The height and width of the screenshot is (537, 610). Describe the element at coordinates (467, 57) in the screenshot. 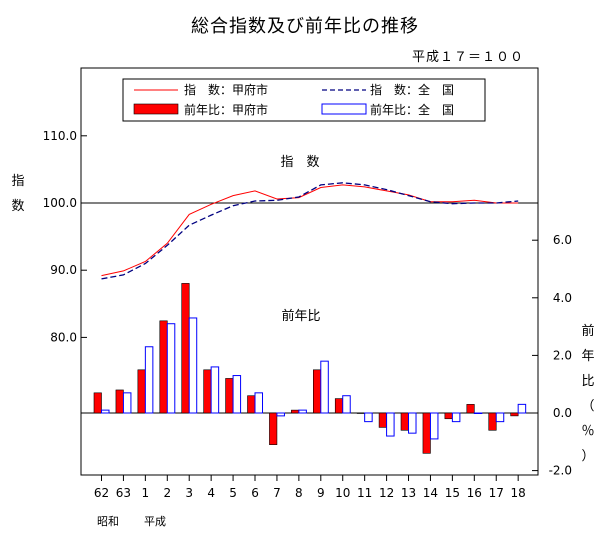

I see `base-year-note: 平成１７＝１００` at that location.